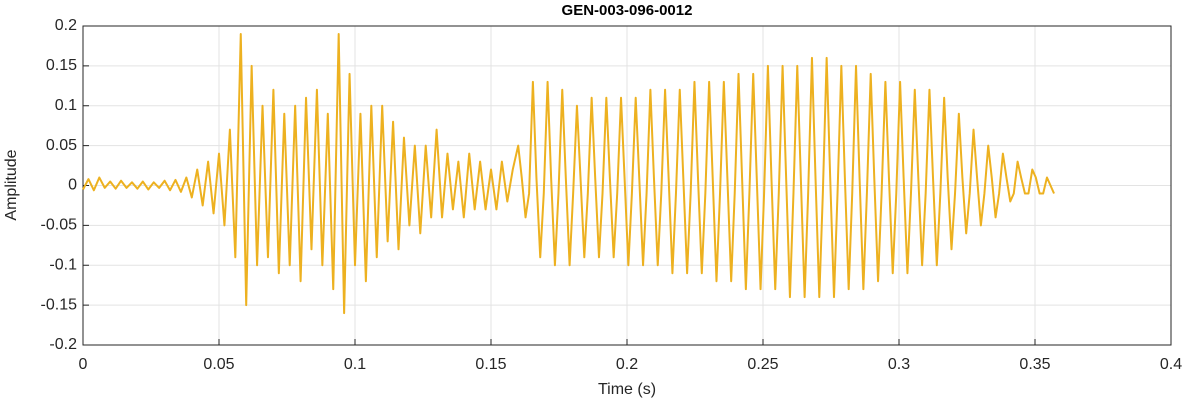 This screenshot has width=1188, height=404. Describe the element at coordinates (899, 364) in the screenshot. I see `x-tick-label: 0.3` at that location.